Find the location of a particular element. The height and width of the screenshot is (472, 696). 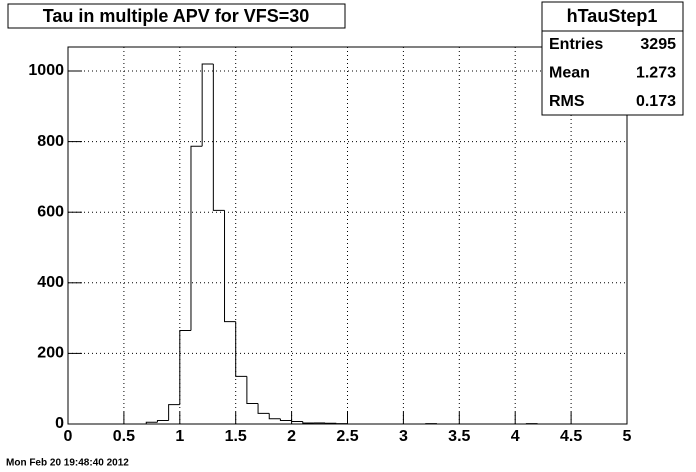

chart-title: Tau in multiple APV for VFS=30 is located at coordinates (176, 16).